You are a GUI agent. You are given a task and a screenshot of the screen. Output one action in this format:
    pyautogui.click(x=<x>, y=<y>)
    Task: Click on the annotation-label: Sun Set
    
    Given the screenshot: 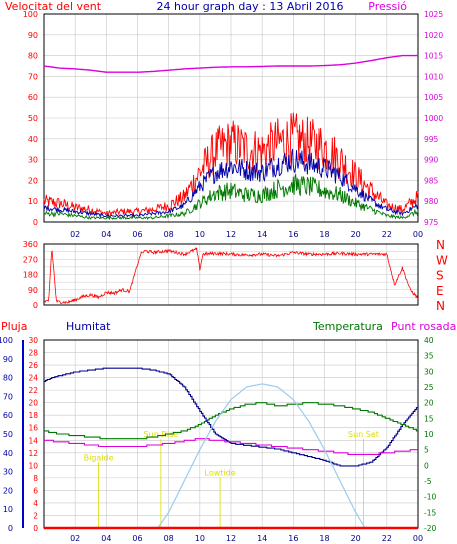 What is the action you would take?
    pyautogui.click(x=363, y=434)
    